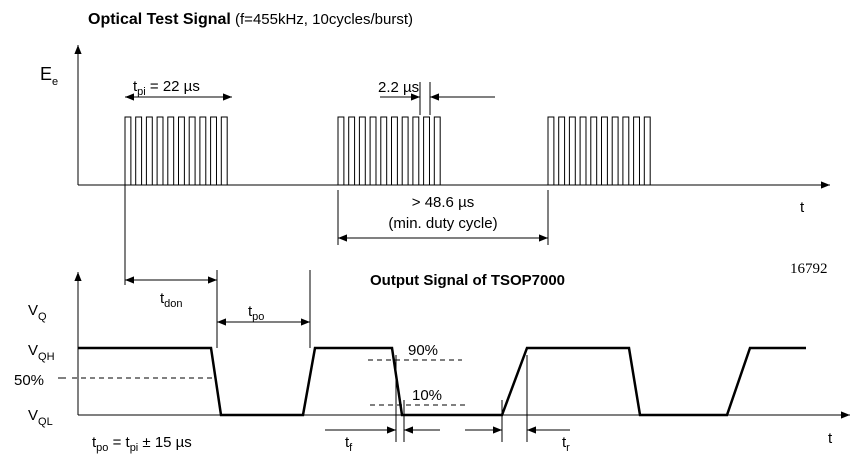 The image size is (855, 459). I want to click on gap-note: (min. duty cycle), so click(442, 223).